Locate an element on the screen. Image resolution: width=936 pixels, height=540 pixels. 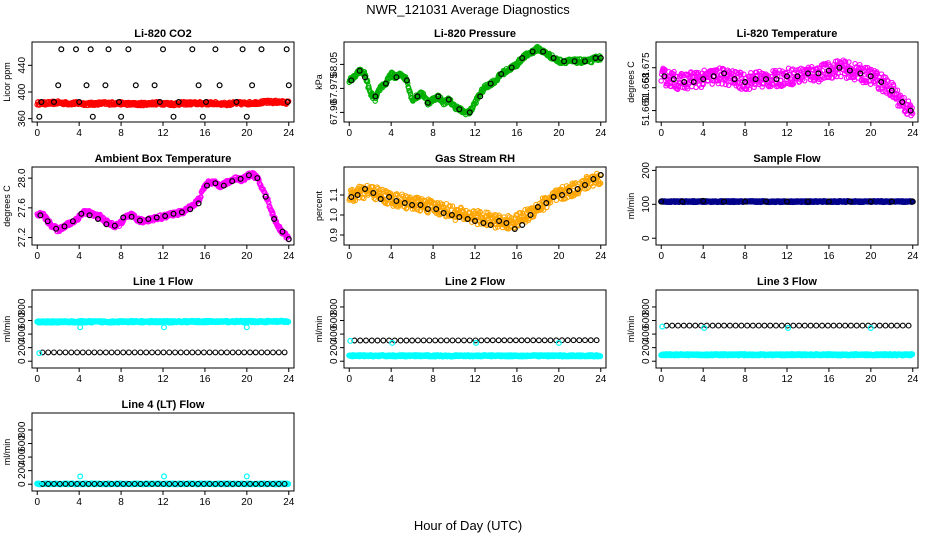
x-tick-label: 12 is located at coordinates (475, 379).